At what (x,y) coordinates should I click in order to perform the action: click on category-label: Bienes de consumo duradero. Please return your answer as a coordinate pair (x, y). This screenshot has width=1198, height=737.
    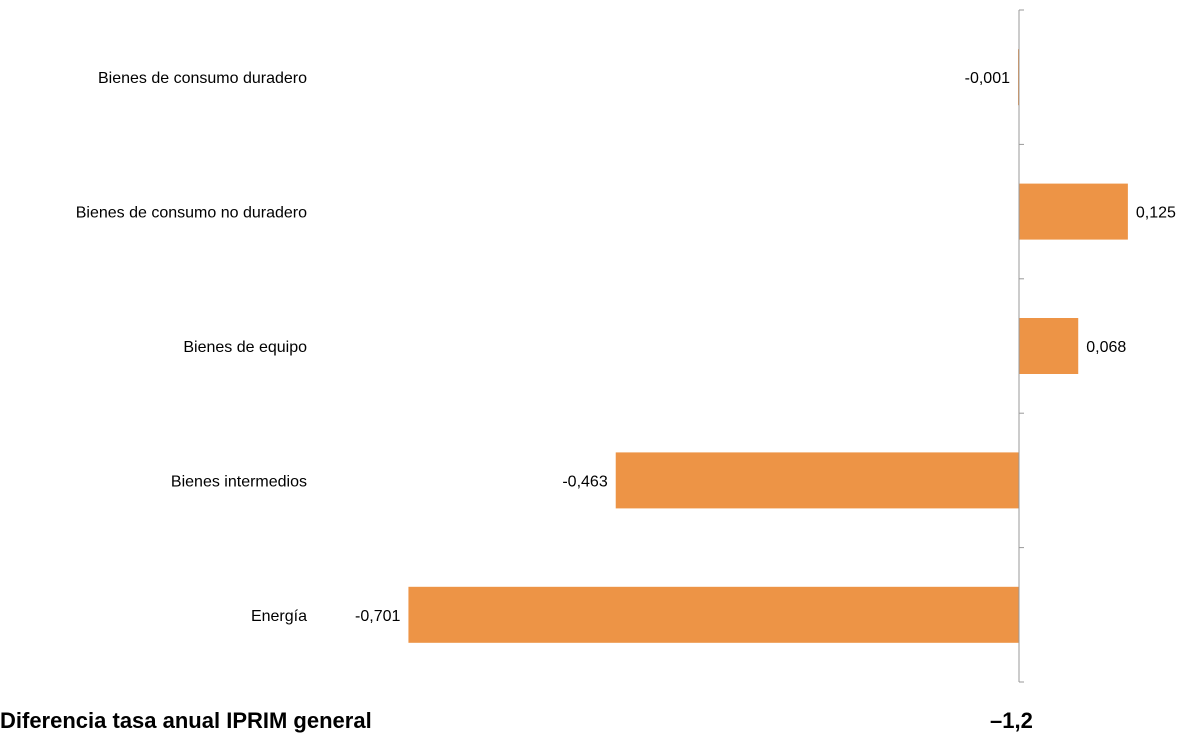
    Looking at the image, I should click on (202, 78).